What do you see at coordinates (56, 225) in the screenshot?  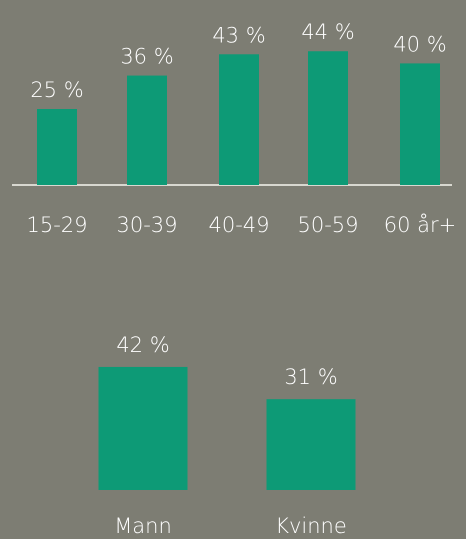 I see `age-category-label-0: 15-29` at bounding box center [56, 225].